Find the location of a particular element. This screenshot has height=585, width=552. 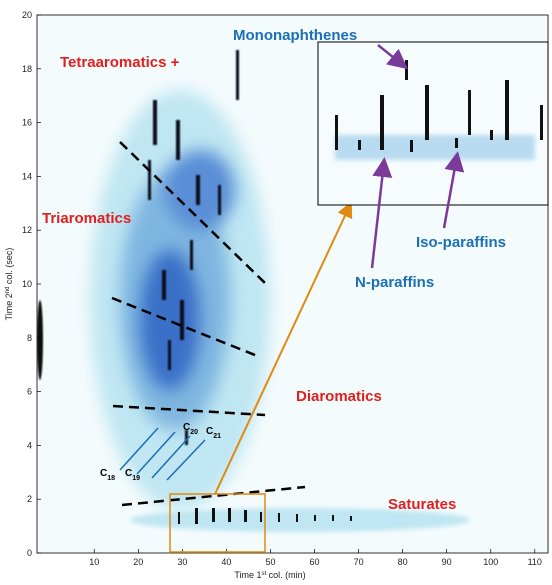

inset-label: Mononaphthenes is located at coordinates (295, 35).